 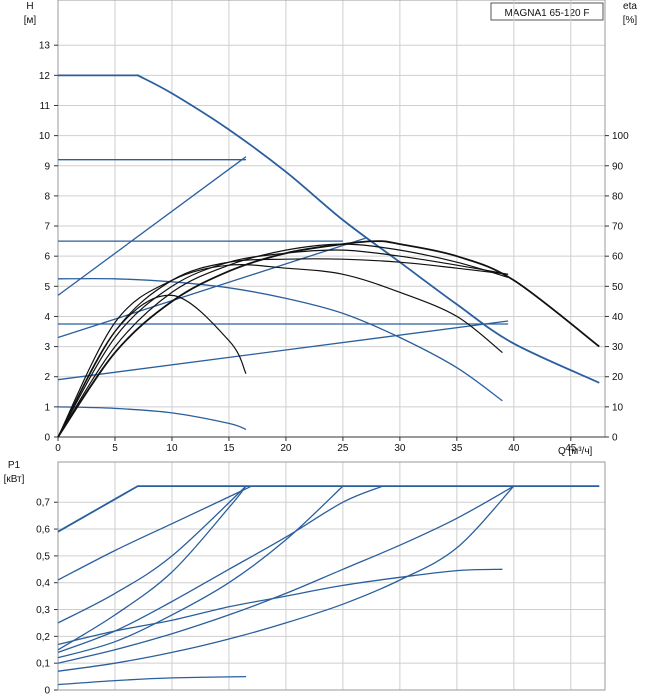 What do you see at coordinates (514, 448) in the screenshot?
I see `flow-tick-label: 40` at bounding box center [514, 448].